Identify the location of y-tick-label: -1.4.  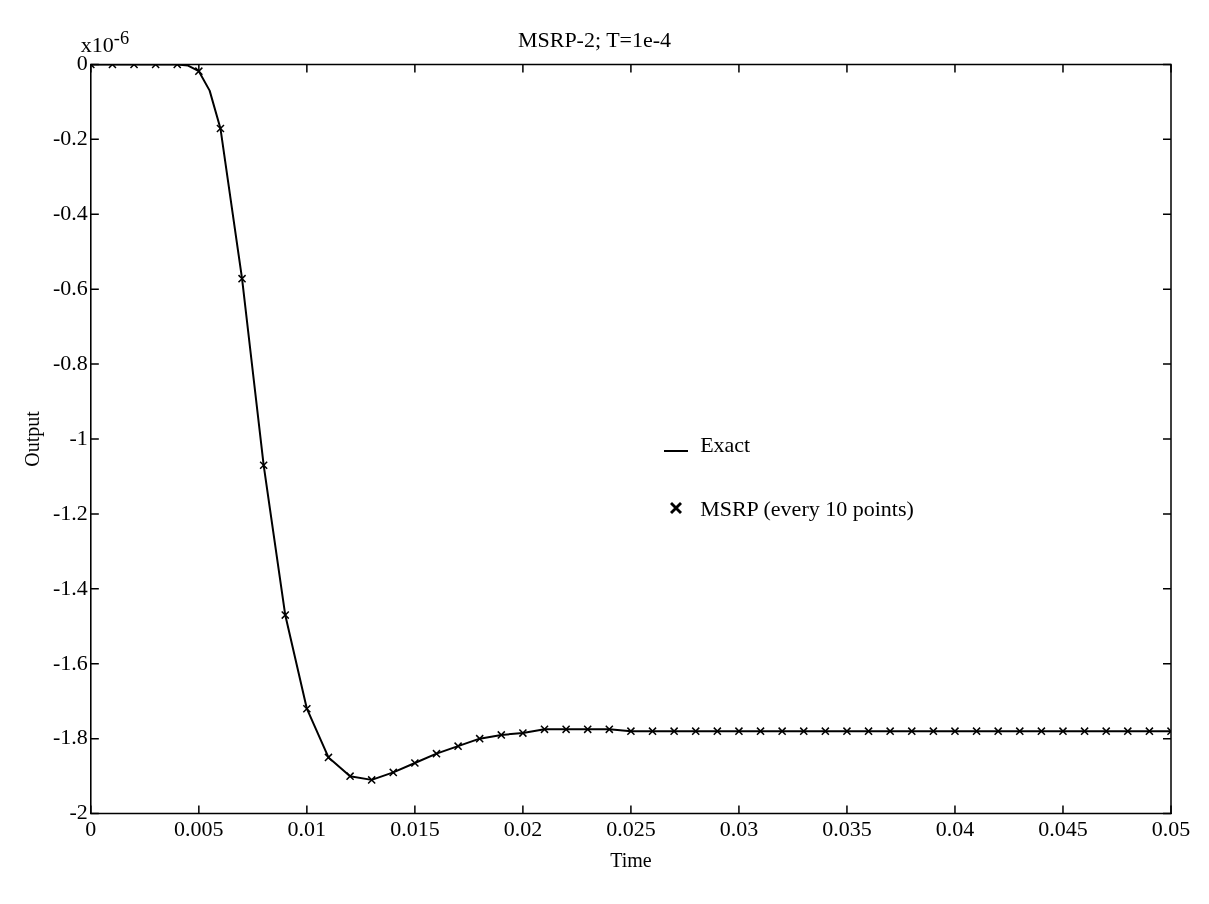
(70, 587).